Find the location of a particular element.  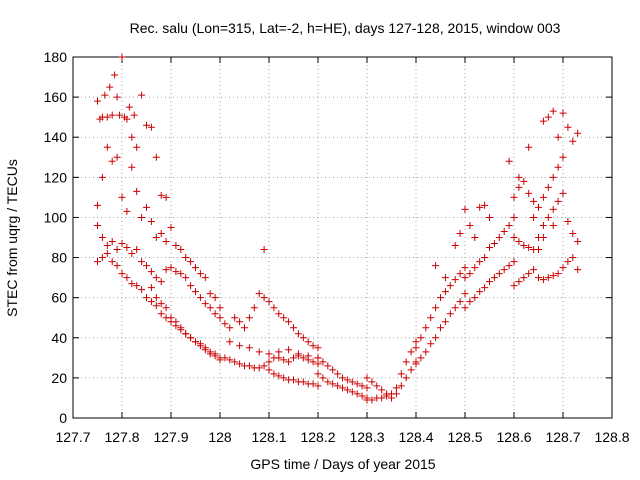

x-tick-label: 128.6 is located at coordinates (513, 437).